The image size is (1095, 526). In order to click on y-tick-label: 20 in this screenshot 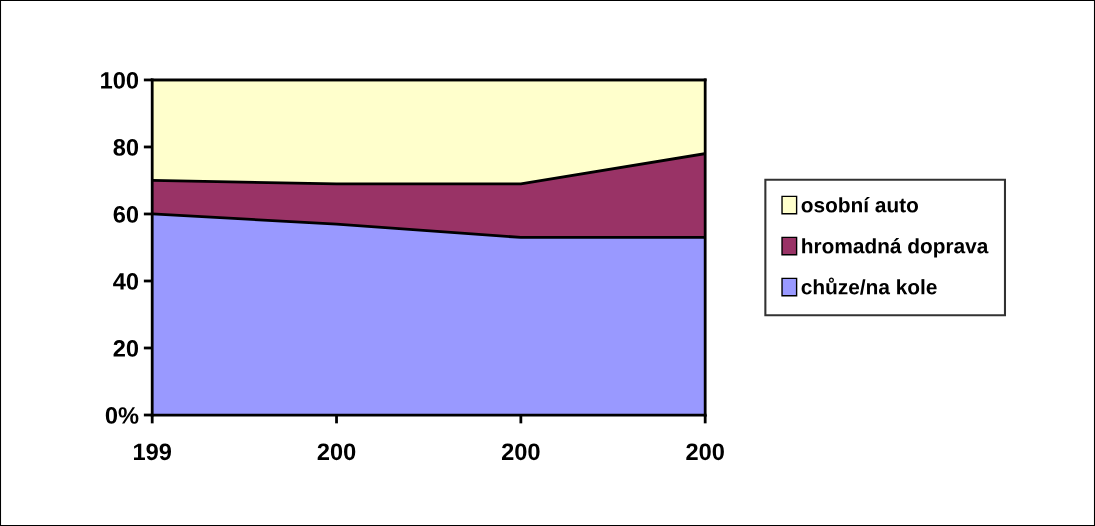, I will do `click(126, 348)`.